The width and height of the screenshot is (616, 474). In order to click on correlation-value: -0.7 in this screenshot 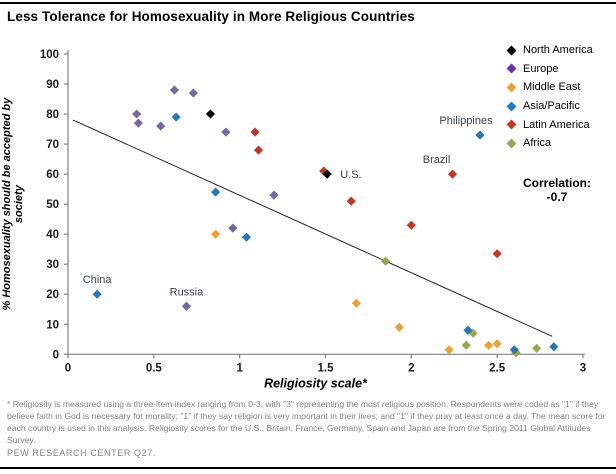, I will do `click(557, 197)`.